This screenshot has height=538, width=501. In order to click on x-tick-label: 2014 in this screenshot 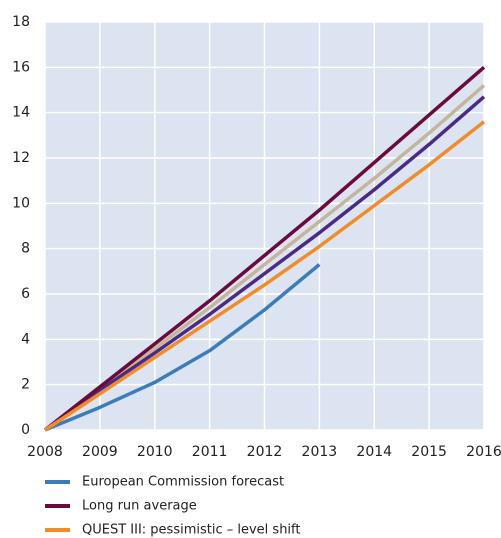, I will do `click(374, 452)`.